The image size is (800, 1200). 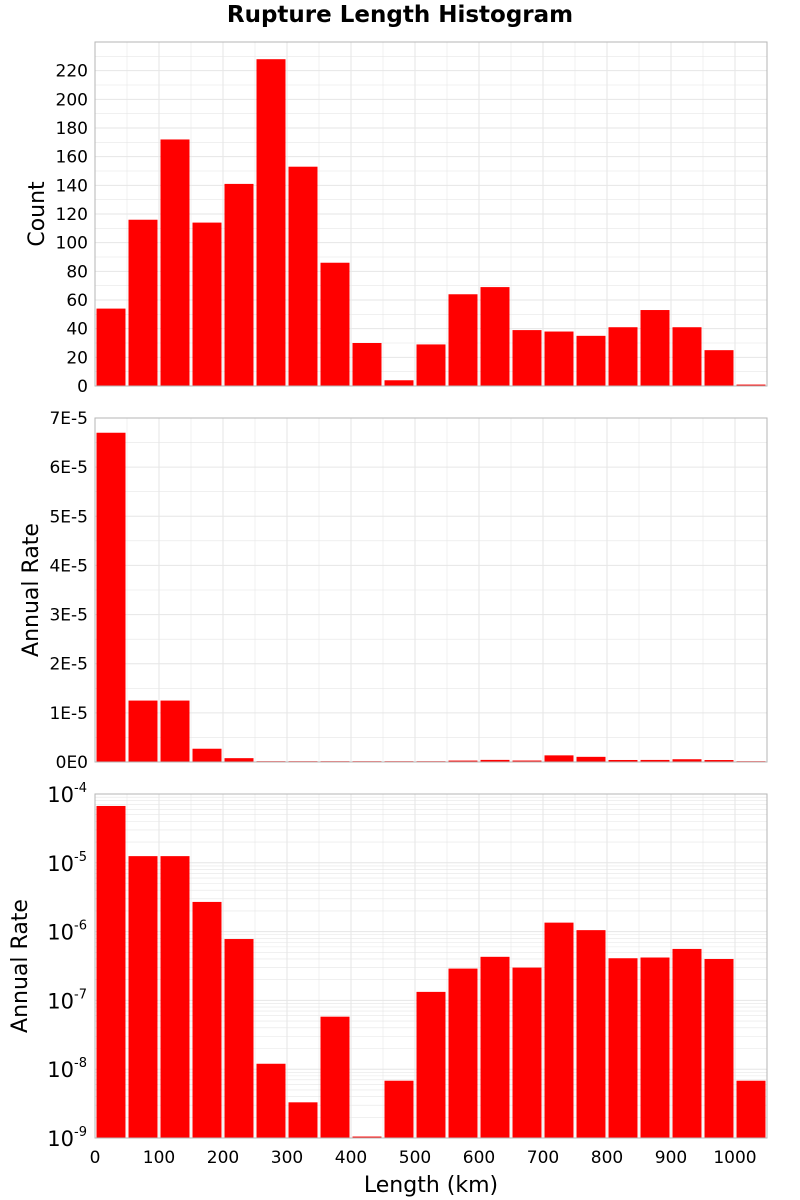 What do you see at coordinates (95, 1158) in the screenshot?
I see `x-tick-label: 0` at bounding box center [95, 1158].